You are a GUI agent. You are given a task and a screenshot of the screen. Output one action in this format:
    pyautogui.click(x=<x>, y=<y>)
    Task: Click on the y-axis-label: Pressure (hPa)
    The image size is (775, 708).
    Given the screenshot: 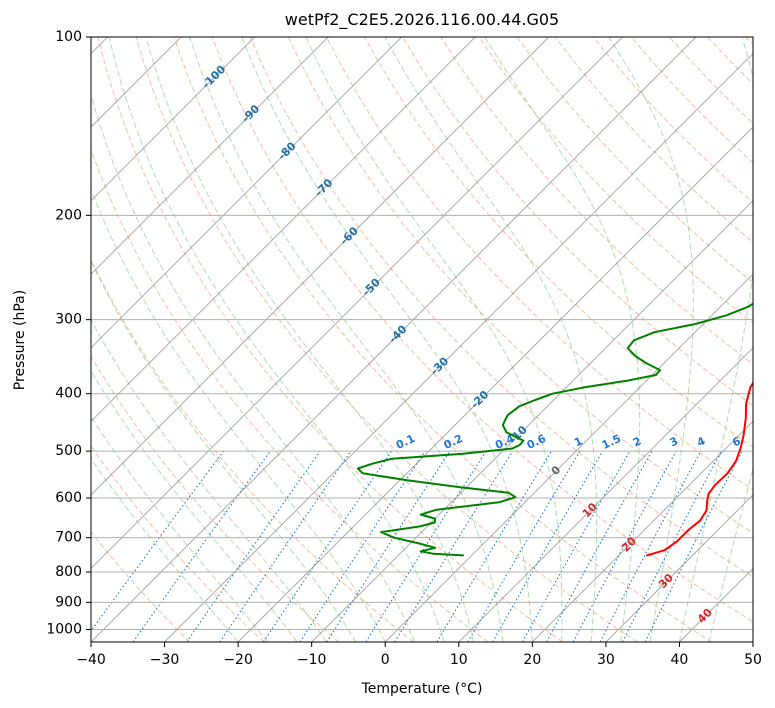 What is the action you would take?
    pyautogui.click(x=20, y=340)
    